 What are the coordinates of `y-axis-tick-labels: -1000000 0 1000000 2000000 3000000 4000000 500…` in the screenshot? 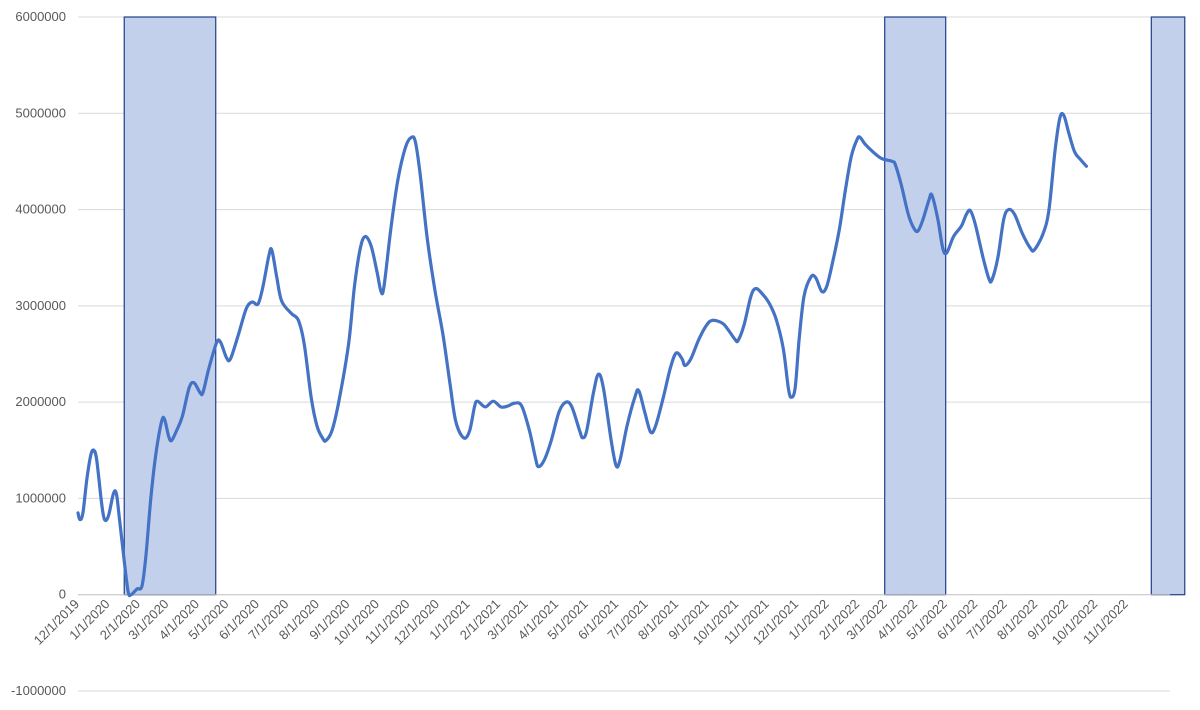 It's located at (38, 353).